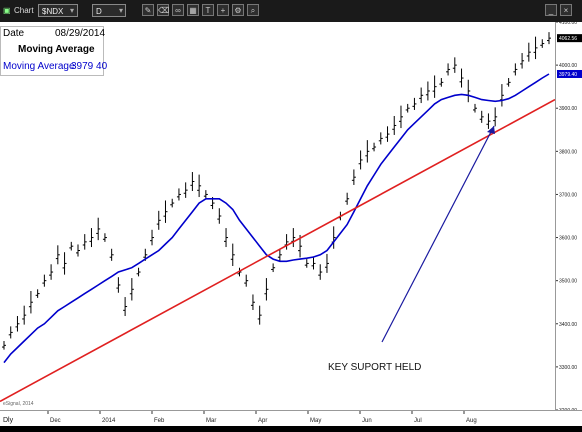 This screenshot has height=432, width=582. Describe the element at coordinates (80, 33) in the screenshot. I see `date-value: 08/29/2014` at that location.